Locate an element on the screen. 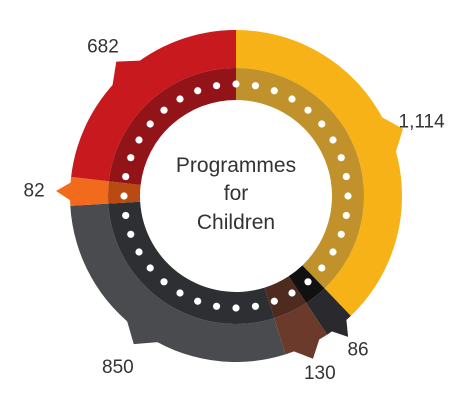 This screenshot has width=470, height=419. center-title-line-2: for is located at coordinates (236, 193).